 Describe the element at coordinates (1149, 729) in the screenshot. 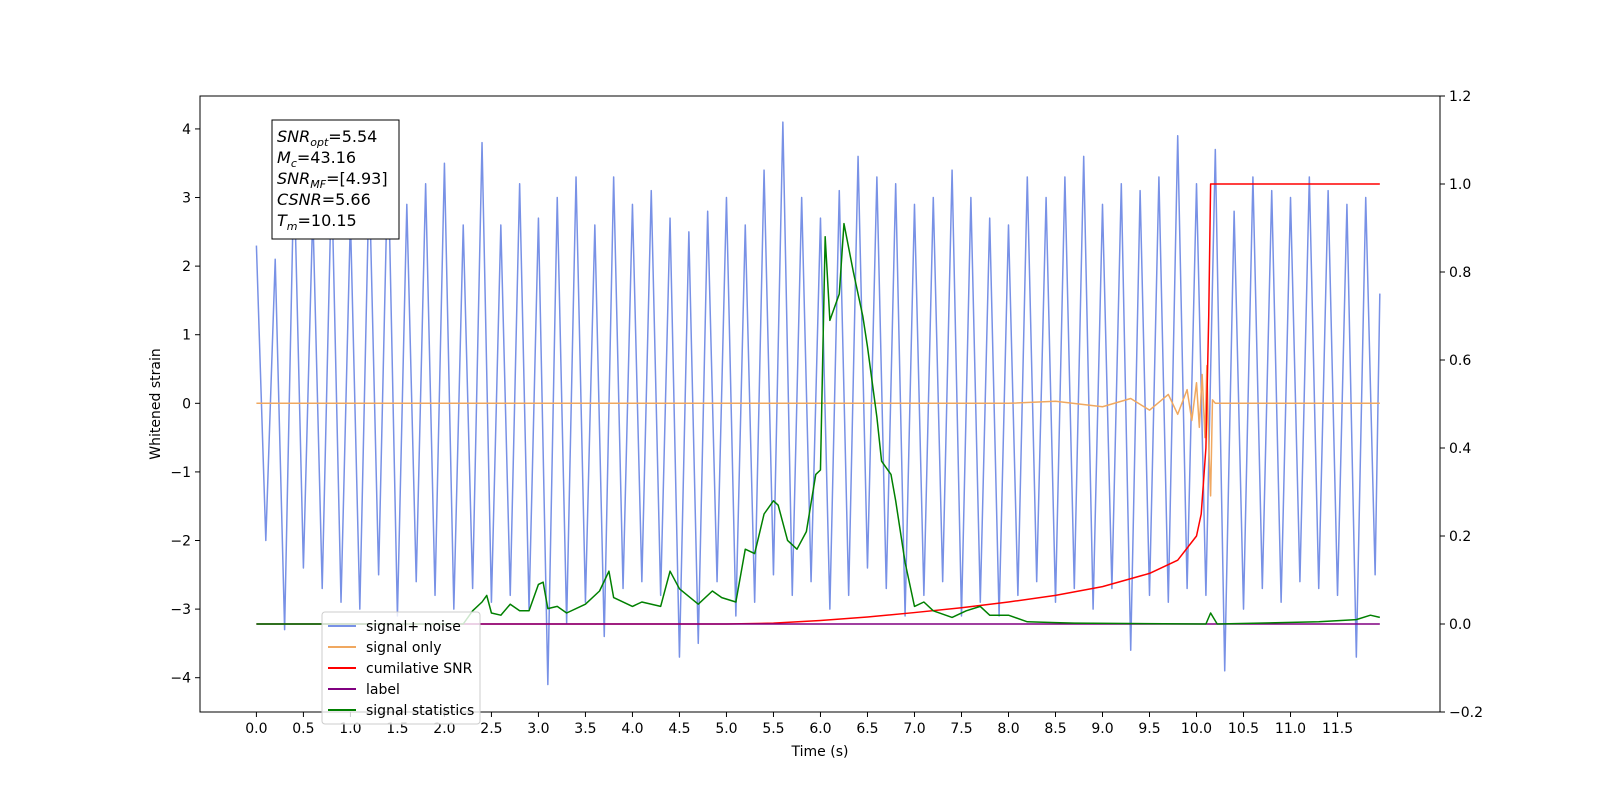

I see `x-tick-label: 9.5` at that location.